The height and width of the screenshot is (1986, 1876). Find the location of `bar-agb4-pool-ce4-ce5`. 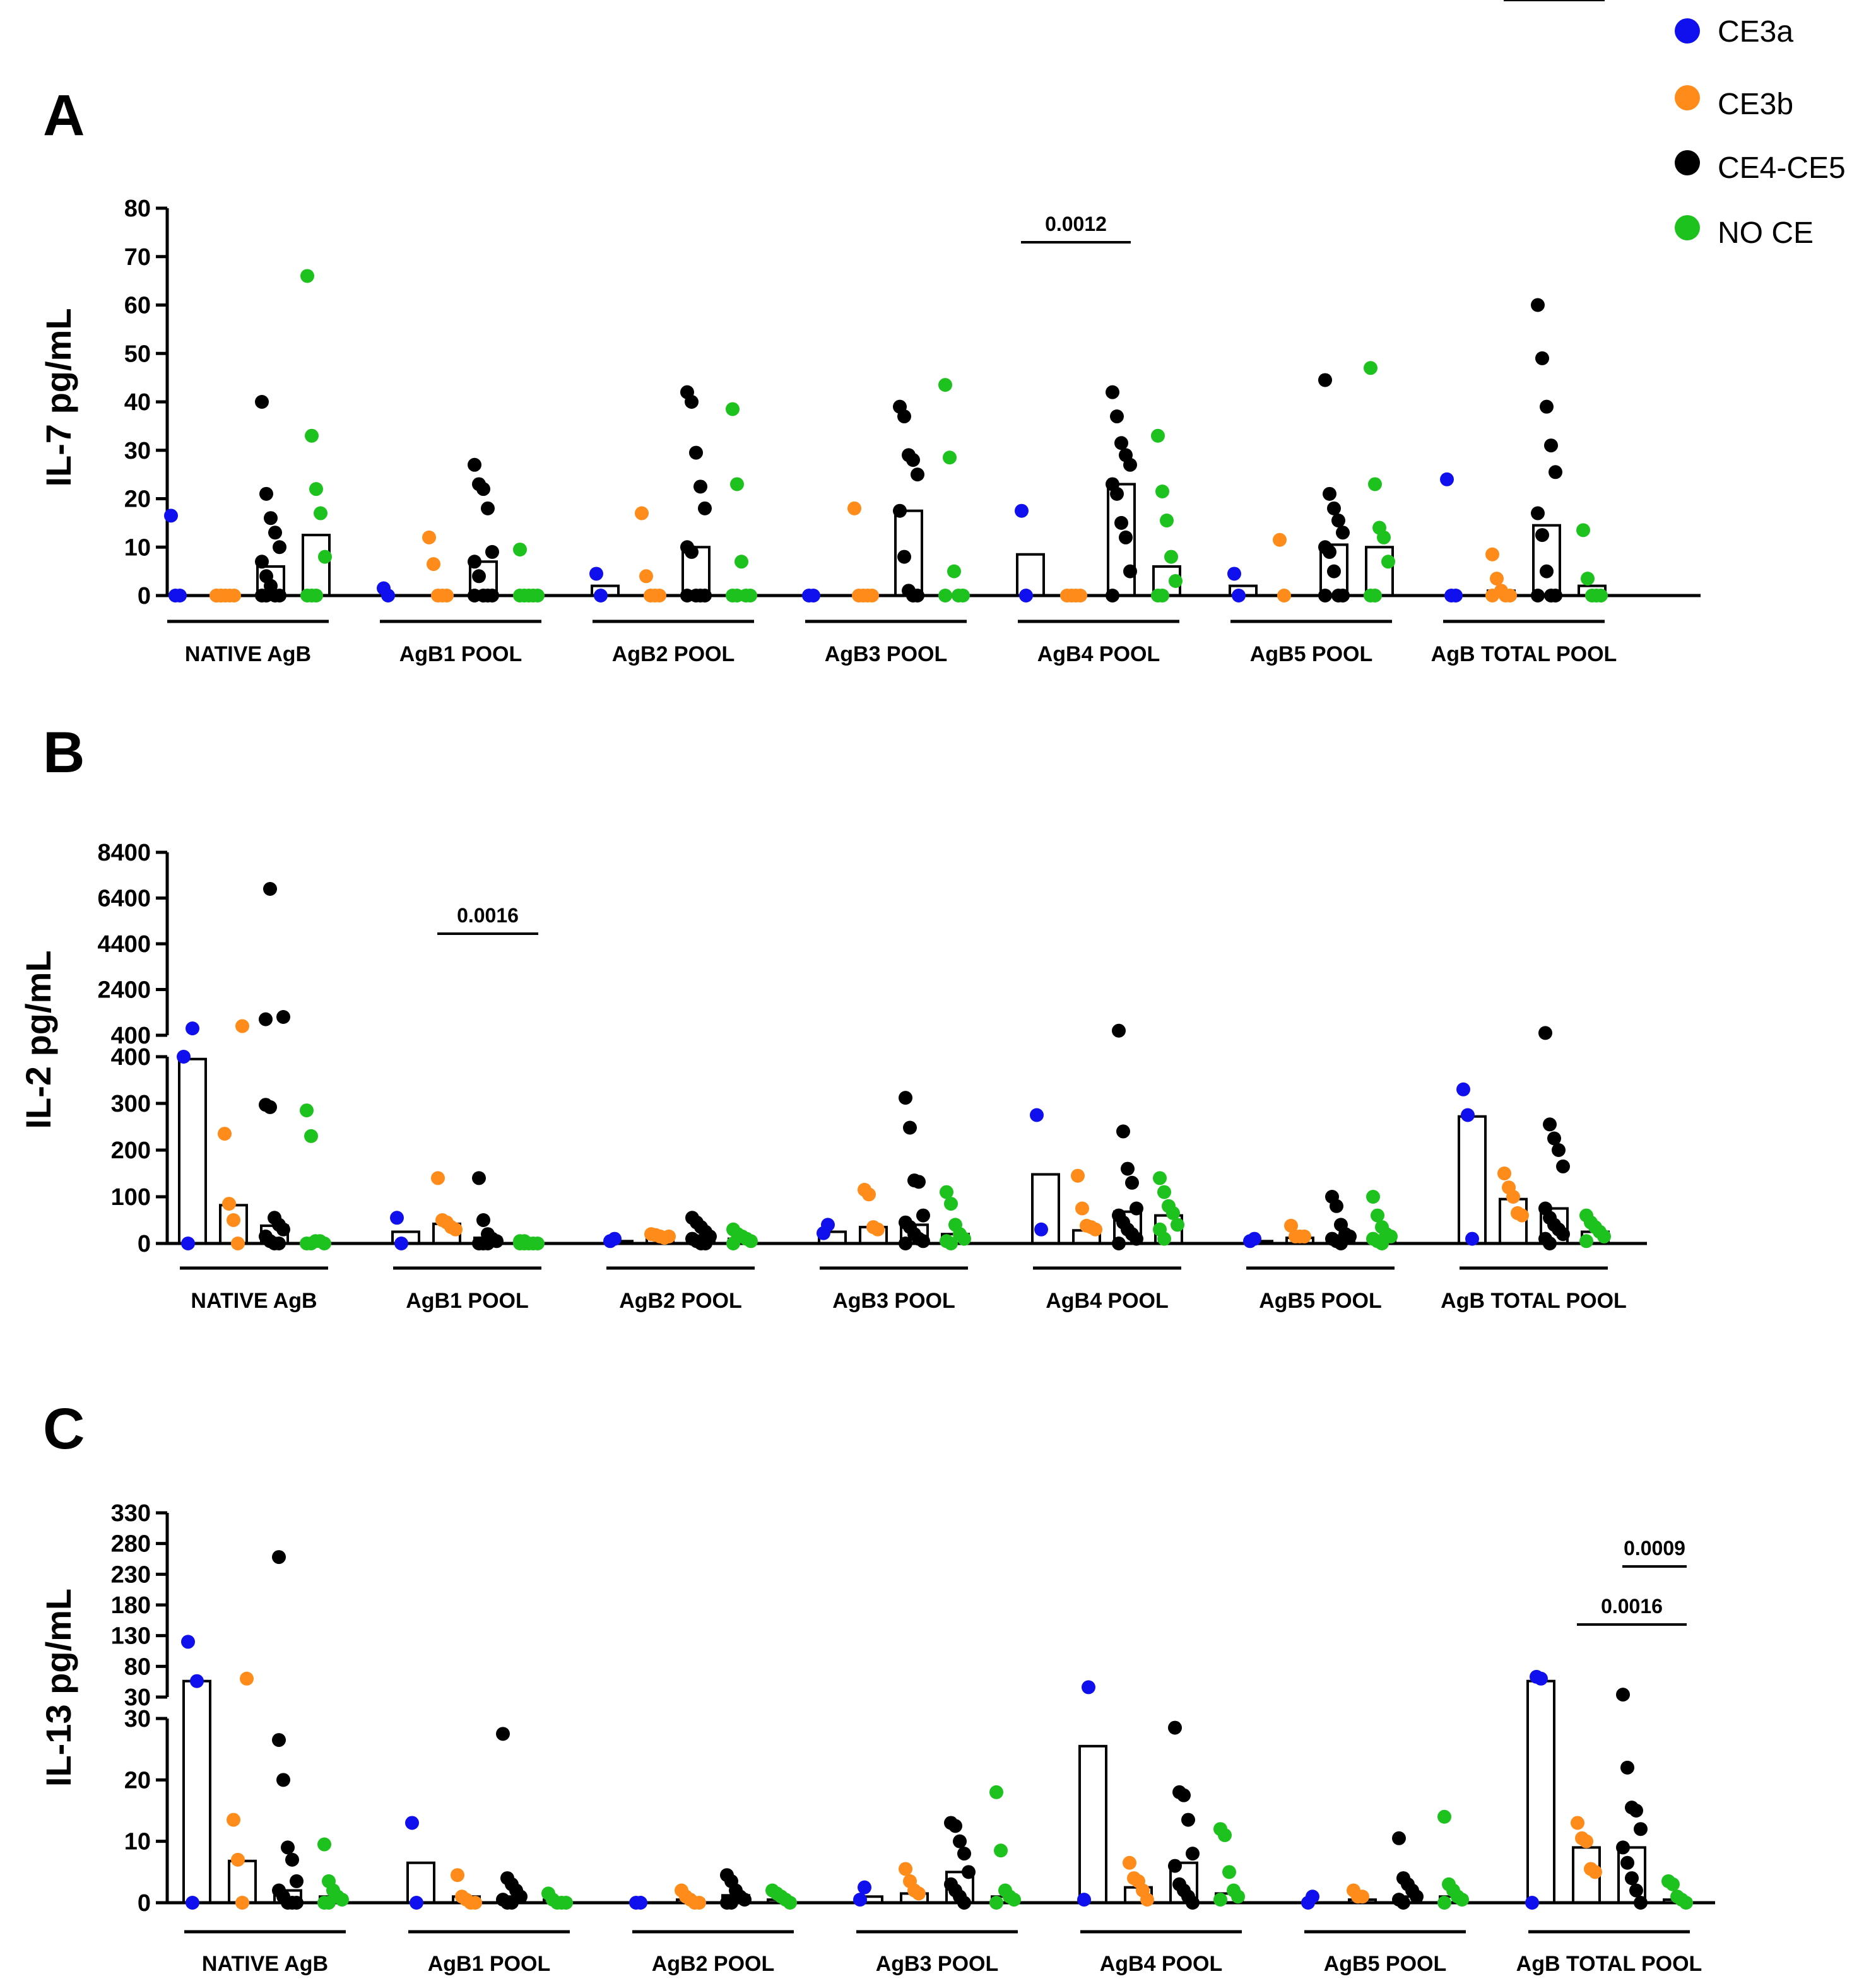

bar-agb4-pool-ce4-ce5 is located at coordinates (1183, 1883).